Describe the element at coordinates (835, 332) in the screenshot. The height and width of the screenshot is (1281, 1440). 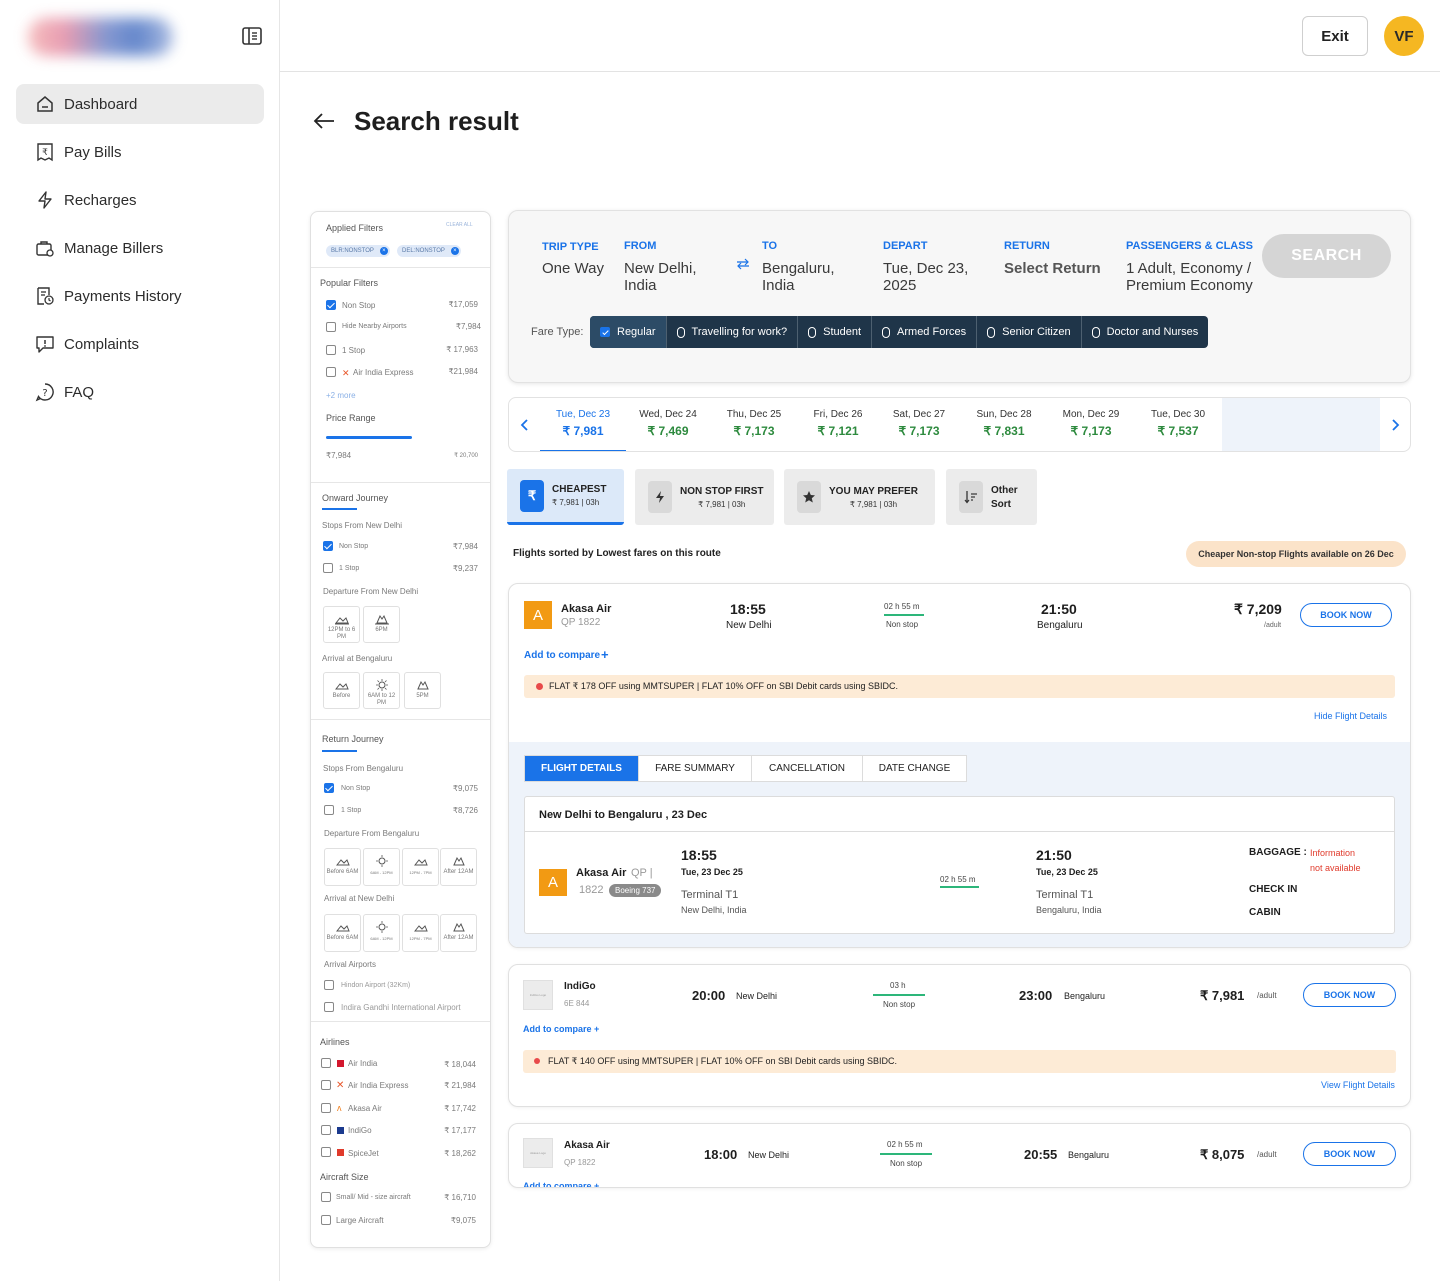
I see `fare-type-option-student: Student` at that location.